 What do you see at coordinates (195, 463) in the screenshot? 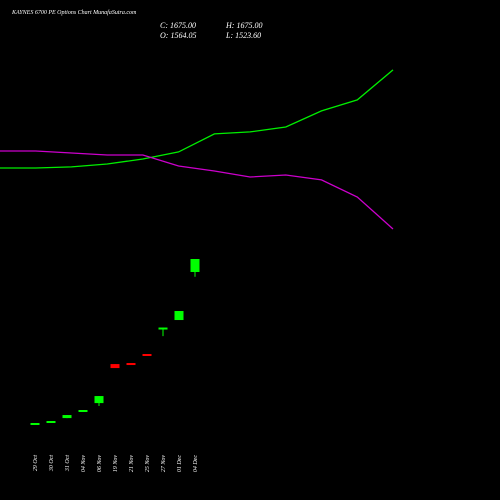
I see `x-tick-label: 04 Dec` at bounding box center [195, 463].